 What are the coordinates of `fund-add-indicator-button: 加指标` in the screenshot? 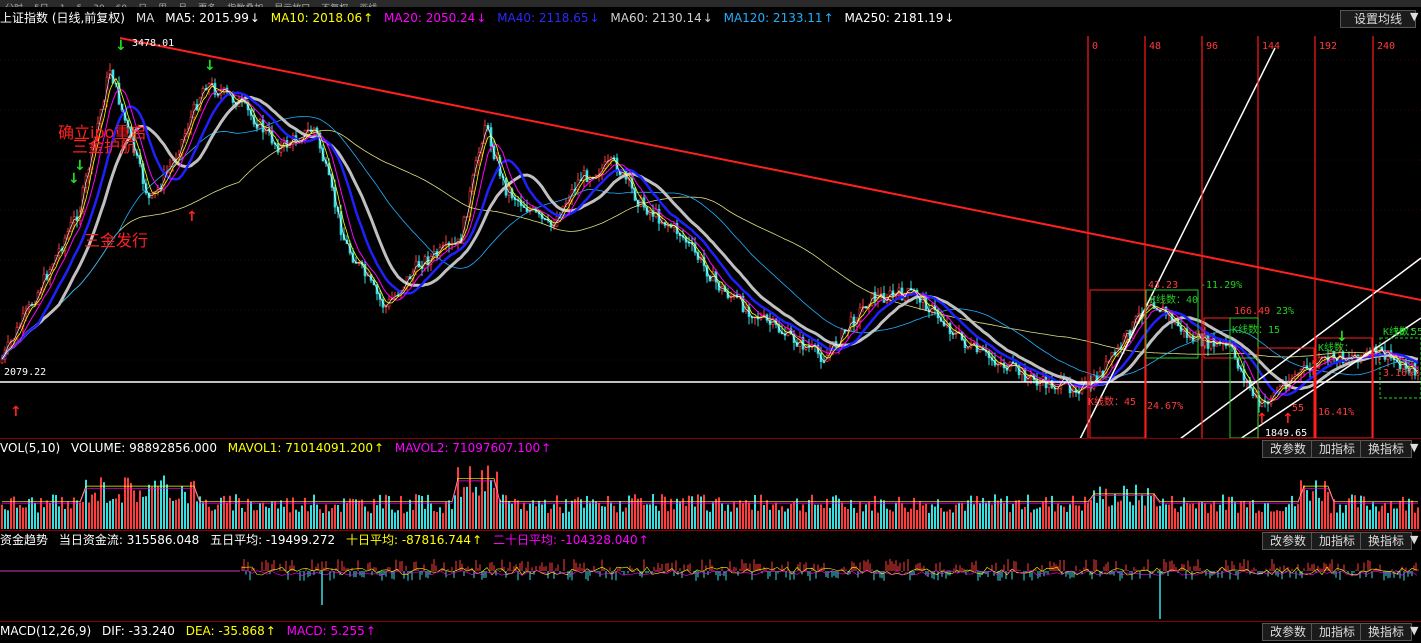 It's located at (1337, 541).